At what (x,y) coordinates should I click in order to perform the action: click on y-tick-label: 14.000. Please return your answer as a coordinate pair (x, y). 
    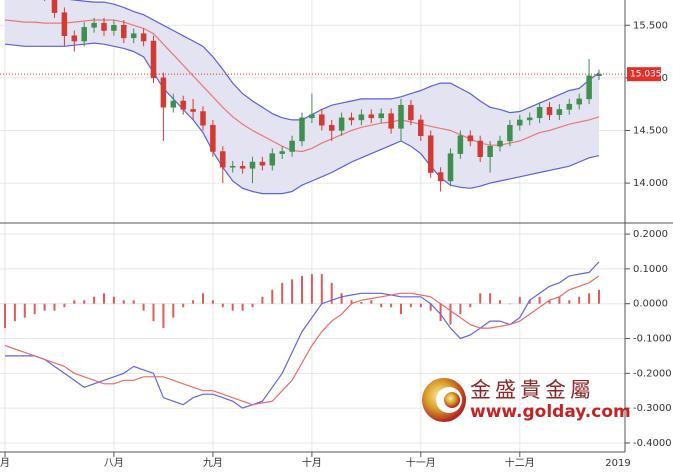
    Looking at the image, I should click on (650, 183).